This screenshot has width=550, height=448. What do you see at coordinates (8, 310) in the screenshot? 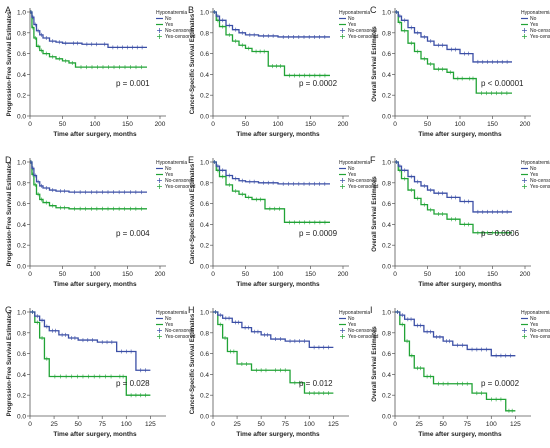
I see `panel-letter: G` at bounding box center [8, 310].